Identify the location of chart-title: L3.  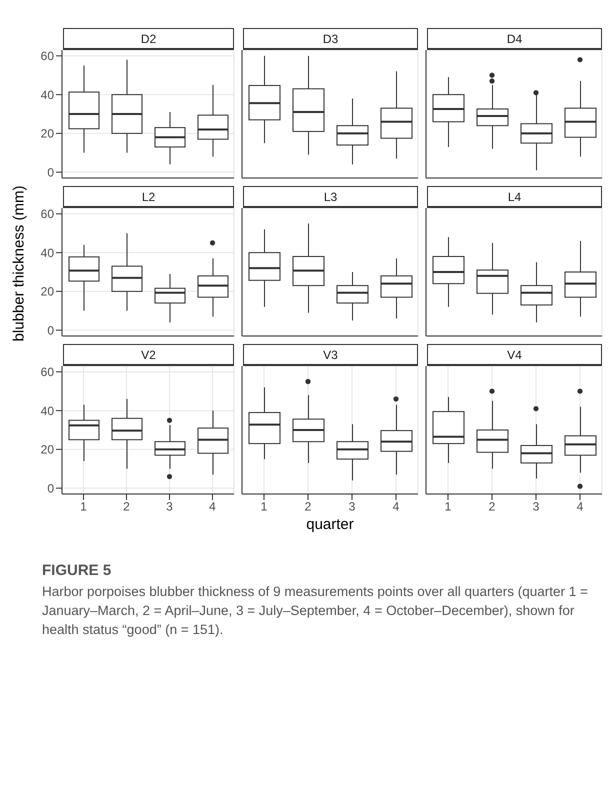
(330, 197).